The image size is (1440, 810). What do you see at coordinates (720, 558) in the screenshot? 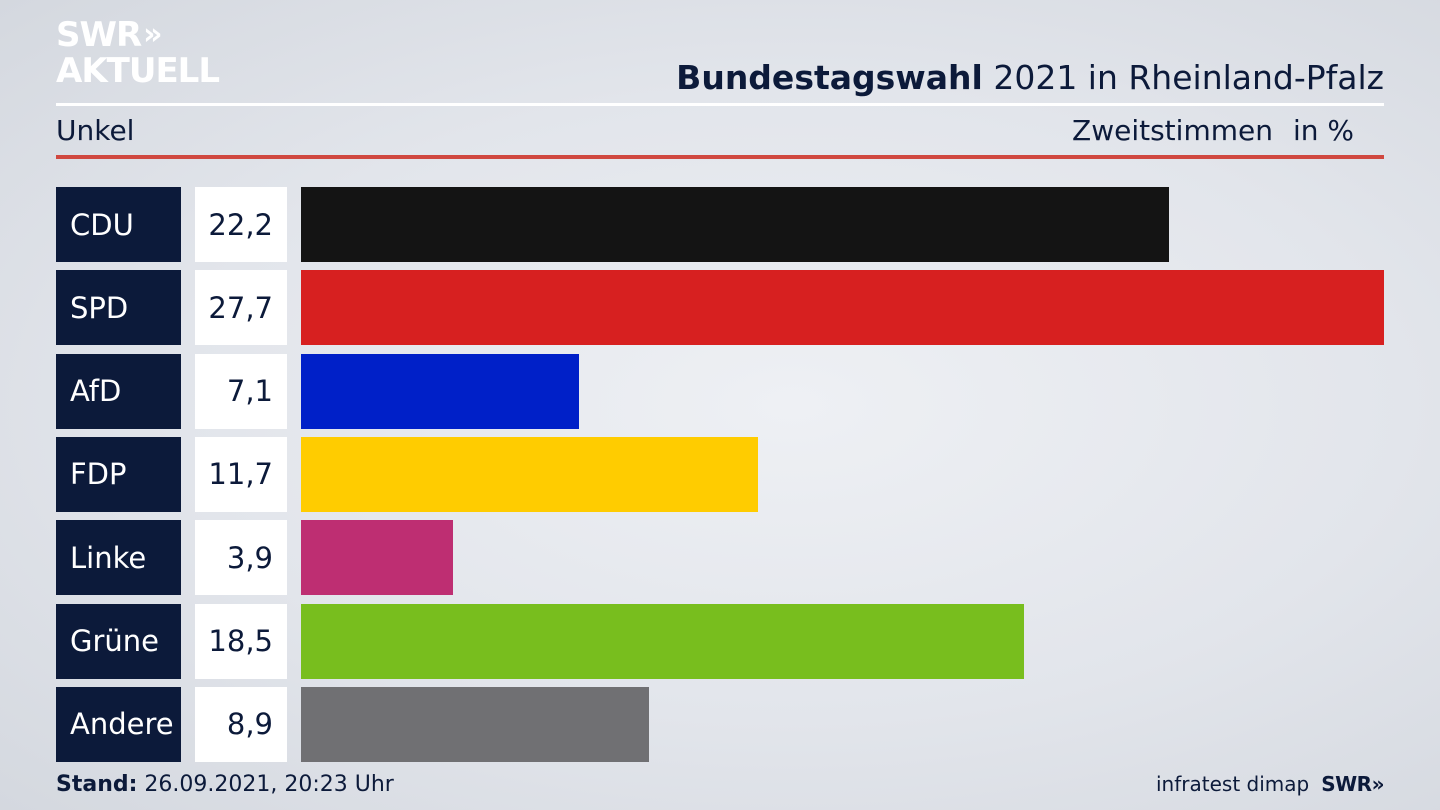
I see `bar-row: Linke 3,9` at bounding box center [720, 558].